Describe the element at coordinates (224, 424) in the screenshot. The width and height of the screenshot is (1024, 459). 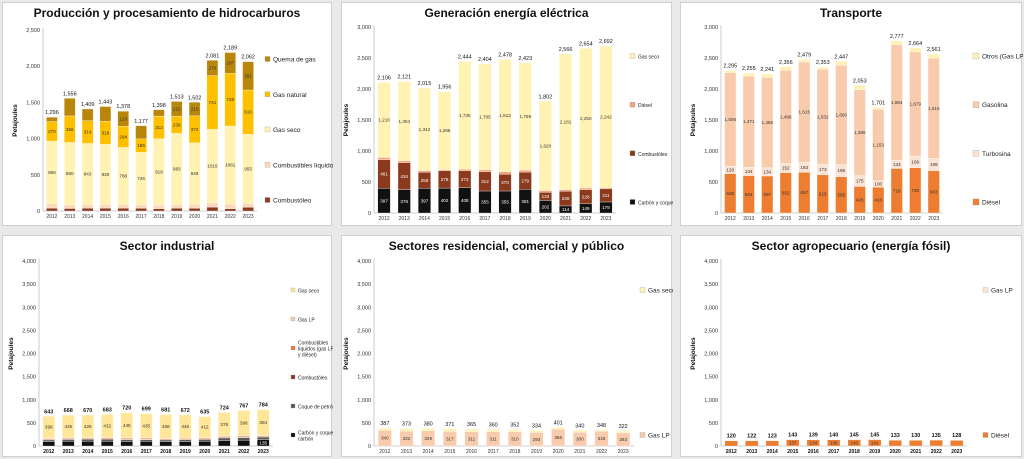
I see `segment-label: 376` at that location.